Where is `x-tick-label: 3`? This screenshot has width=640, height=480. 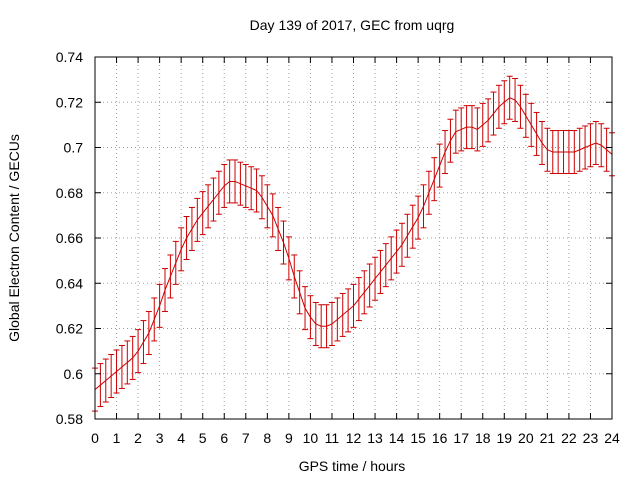 x-tick-label: 3 is located at coordinates (160, 438).